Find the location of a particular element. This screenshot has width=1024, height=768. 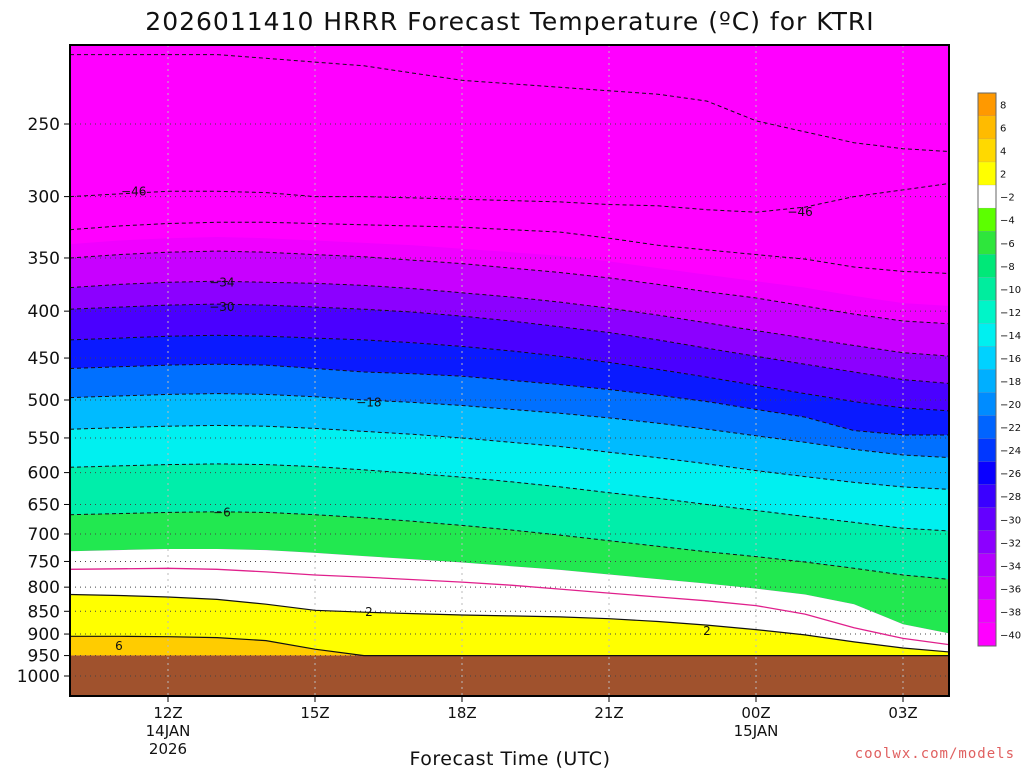

y-tick-label: 250 is located at coordinates (44, 125).